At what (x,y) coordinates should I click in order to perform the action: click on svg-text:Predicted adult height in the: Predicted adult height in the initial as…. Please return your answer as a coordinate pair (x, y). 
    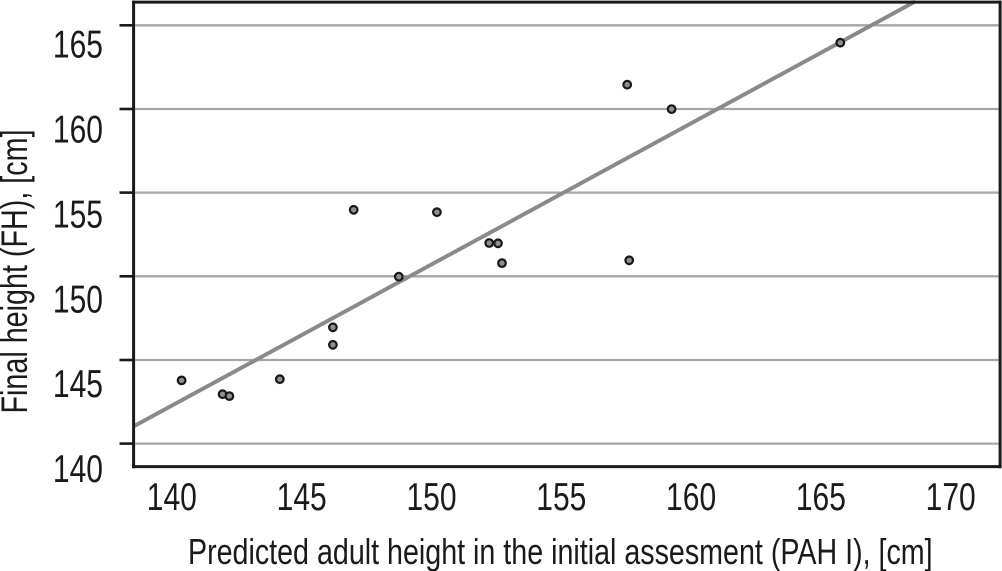
    Looking at the image, I should click on (560, 550).